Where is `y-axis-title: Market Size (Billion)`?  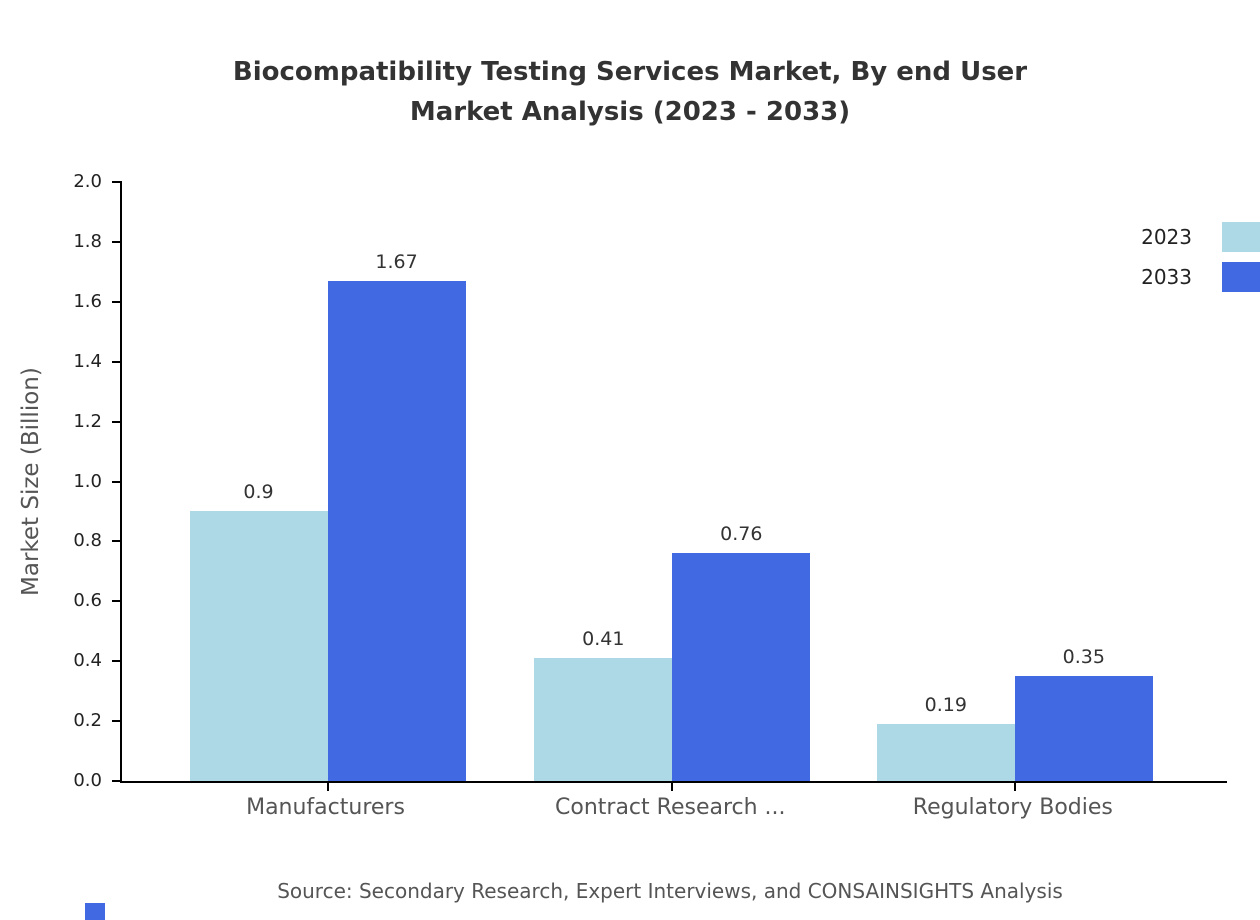 y-axis-title: Market Size (Billion) is located at coordinates (31, 481).